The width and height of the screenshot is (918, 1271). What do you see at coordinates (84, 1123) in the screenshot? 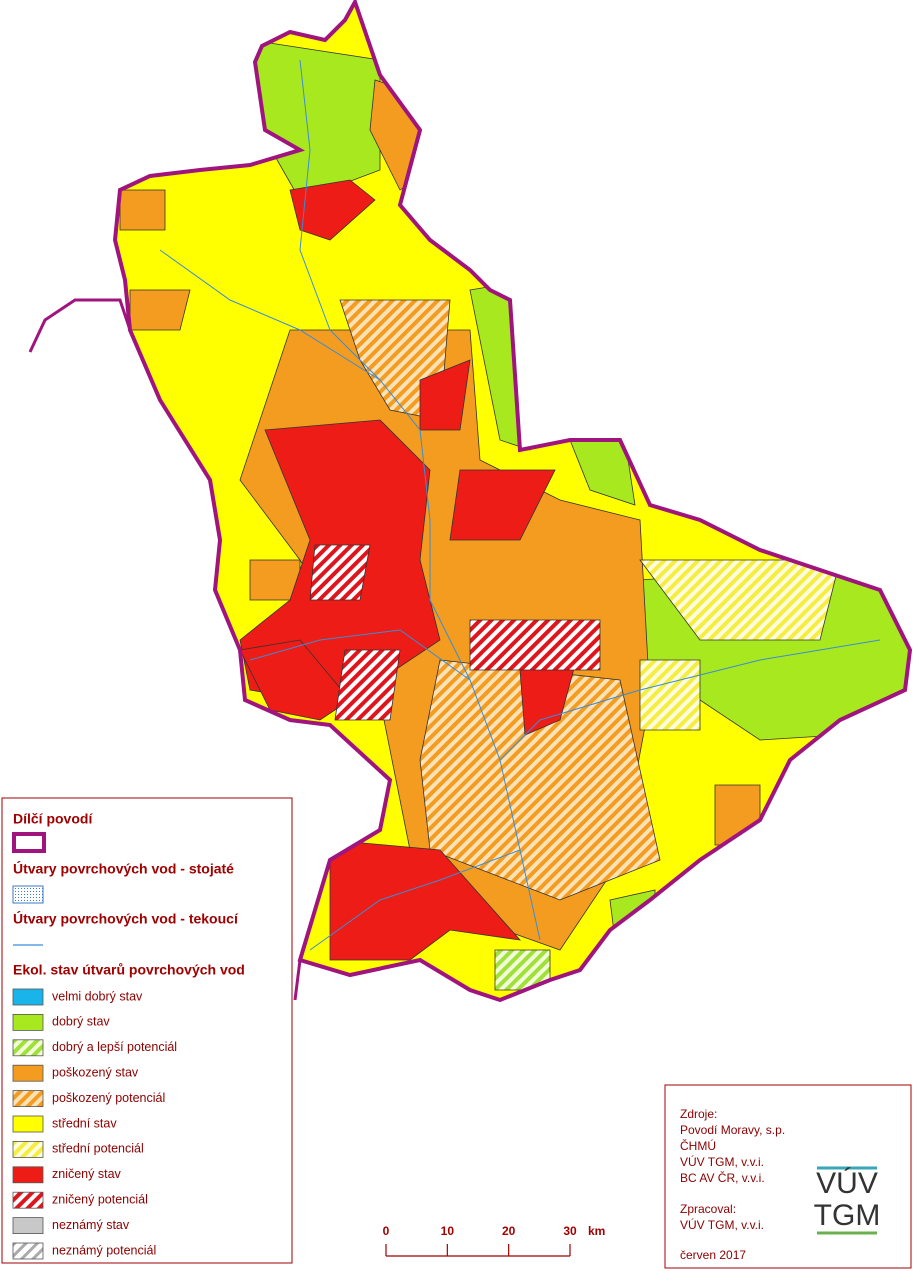
I see `legend-item: střední stav` at bounding box center [84, 1123].